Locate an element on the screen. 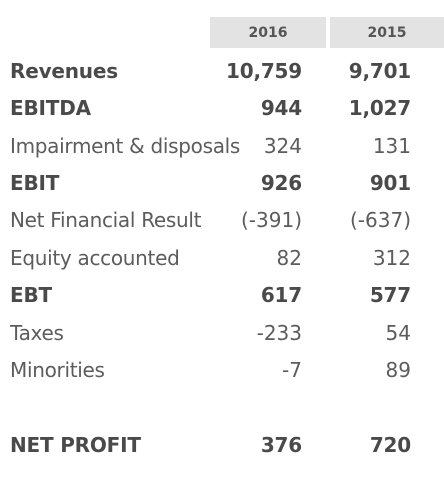 Image resolution: width=444 pixels, height=480 pixels. row-label: Impairment & disposals is located at coordinates (125, 146).